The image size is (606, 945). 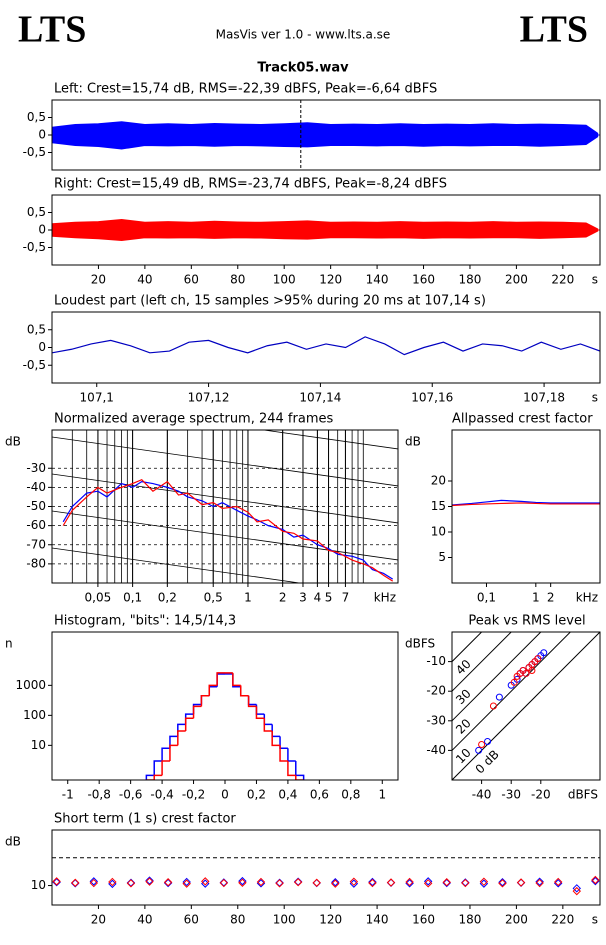 What do you see at coordinates (330, 280) in the screenshot?
I see `x-tick-label: 120` at bounding box center [330, 280].